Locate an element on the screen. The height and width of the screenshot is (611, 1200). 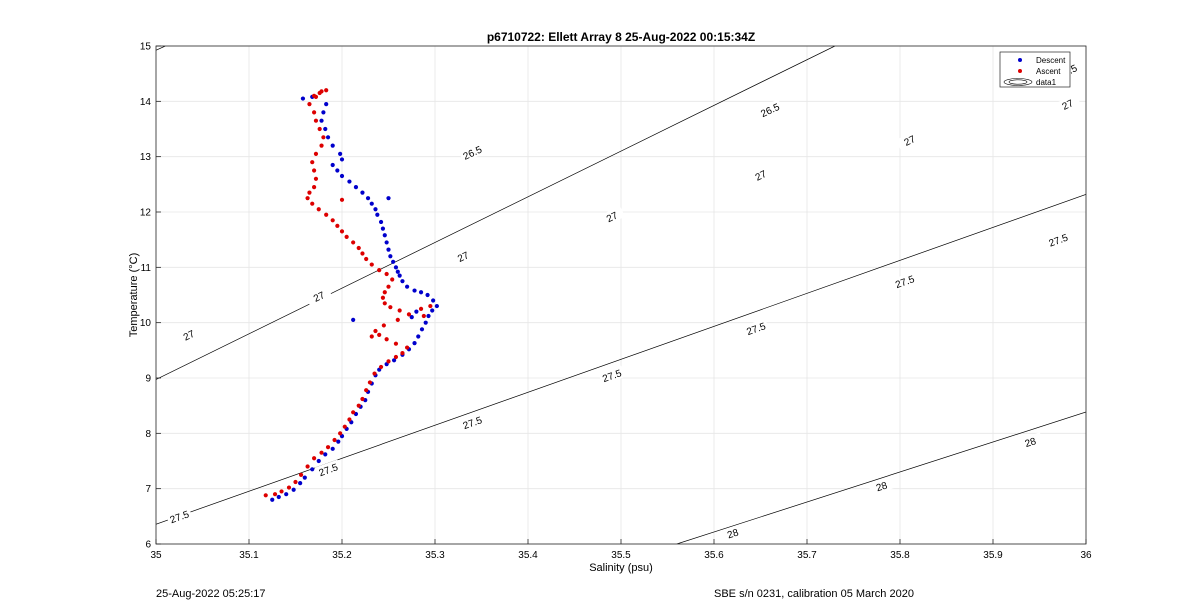
y-tick-label: 9 is located at coordinates (148, 379).